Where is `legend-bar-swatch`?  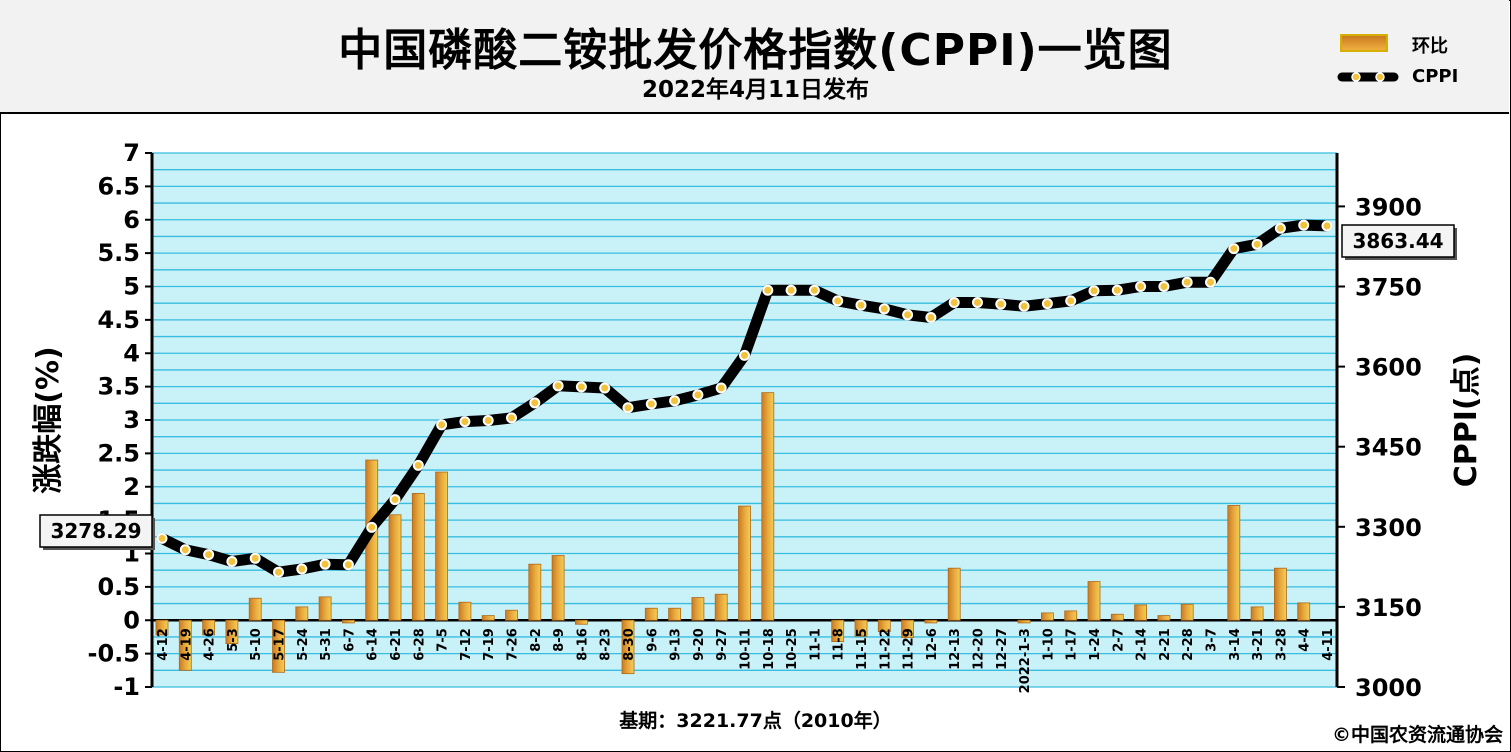
legend-bar-swatch is located at coordinates (1364, 43).